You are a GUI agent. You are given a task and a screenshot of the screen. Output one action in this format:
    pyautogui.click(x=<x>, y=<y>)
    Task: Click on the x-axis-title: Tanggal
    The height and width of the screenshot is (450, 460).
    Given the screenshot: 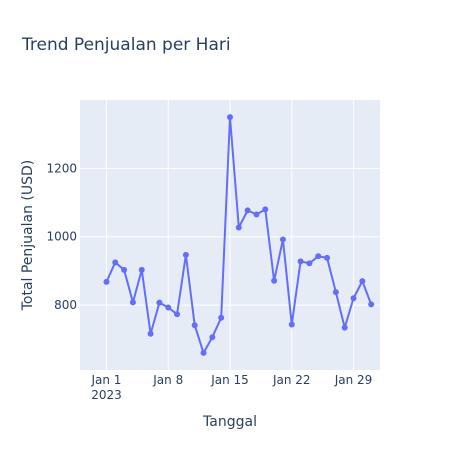 What is the action you would take?
    pyautogui.click(x=229, y=422)
    